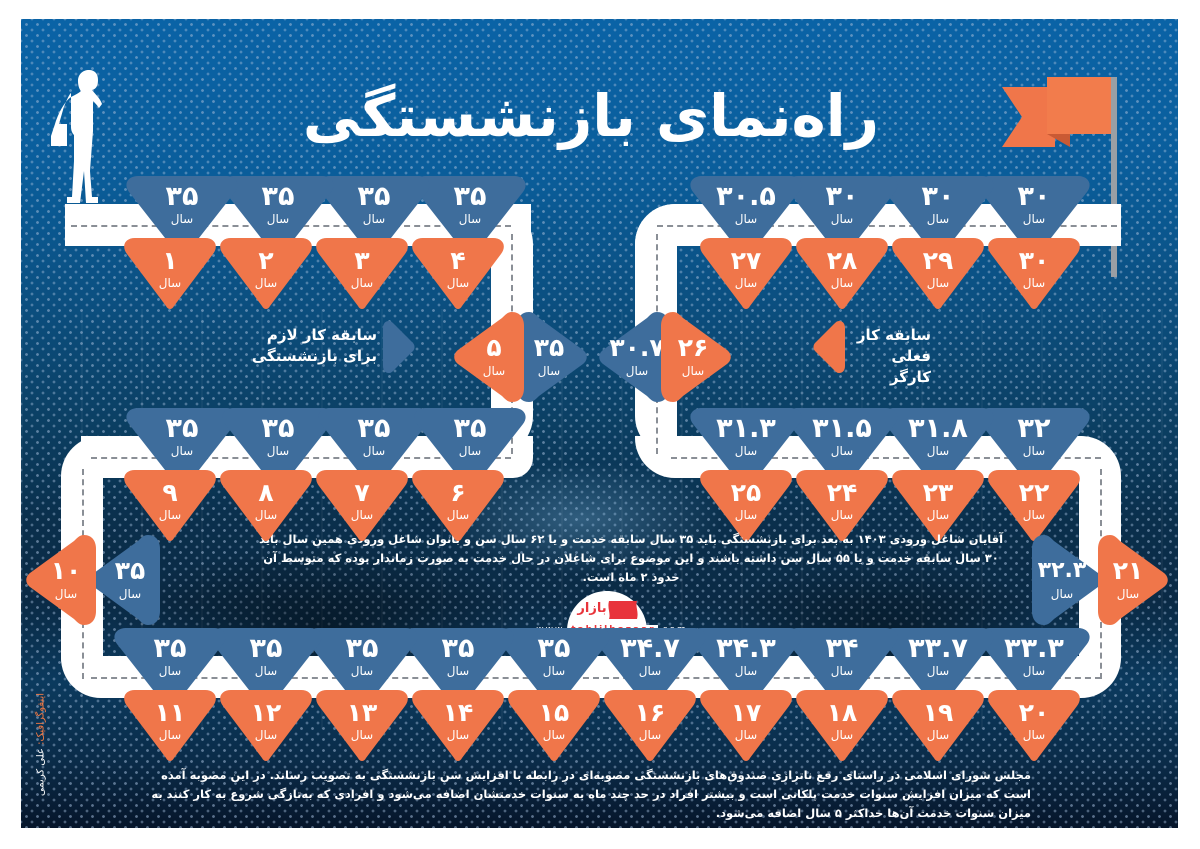  I want to click on current-badge: ۹ سال, so click(170, 506).